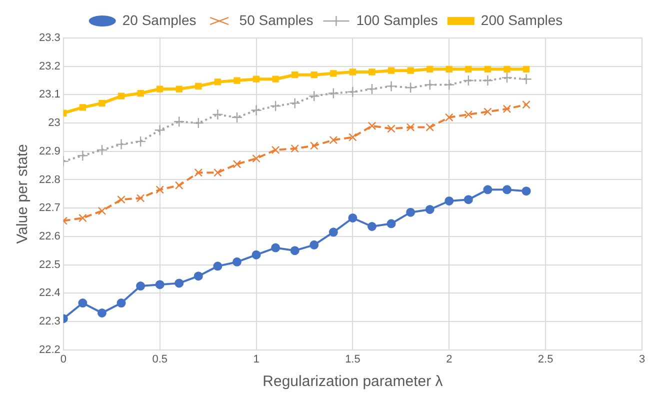 This screenshot has width=662, height=401. What do you see at coordinates (353, 381) in the screenshot?
I see `x-axis-title: Regularization parameter λ` at bounding box center [353, 381].